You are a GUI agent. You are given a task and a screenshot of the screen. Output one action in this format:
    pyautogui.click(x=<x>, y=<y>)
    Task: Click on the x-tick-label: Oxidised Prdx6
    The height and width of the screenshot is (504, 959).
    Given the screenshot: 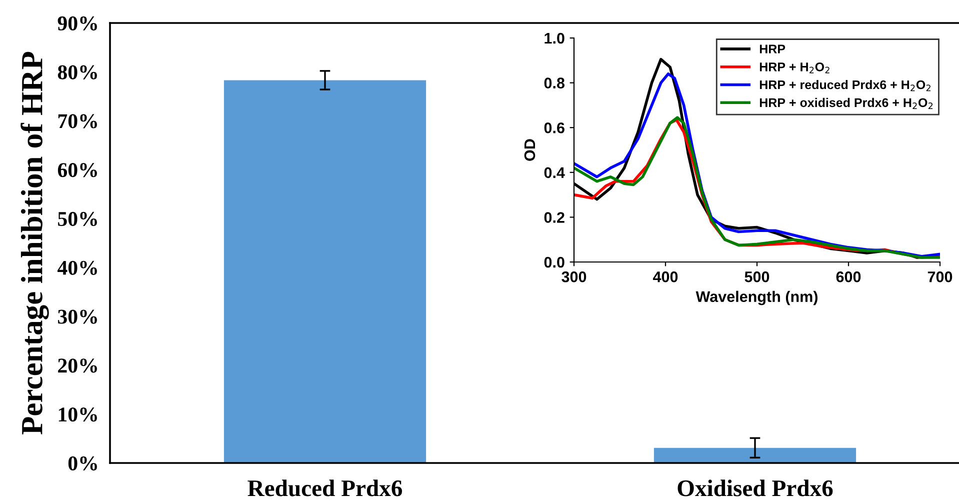 What is the action you would take?
    pyautogui.click(x=755, y=488)
    